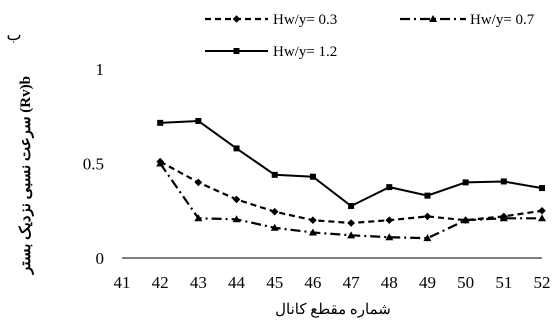  I want to click on legend-label-2: Hw/y= 0.7, so click(502, 20).